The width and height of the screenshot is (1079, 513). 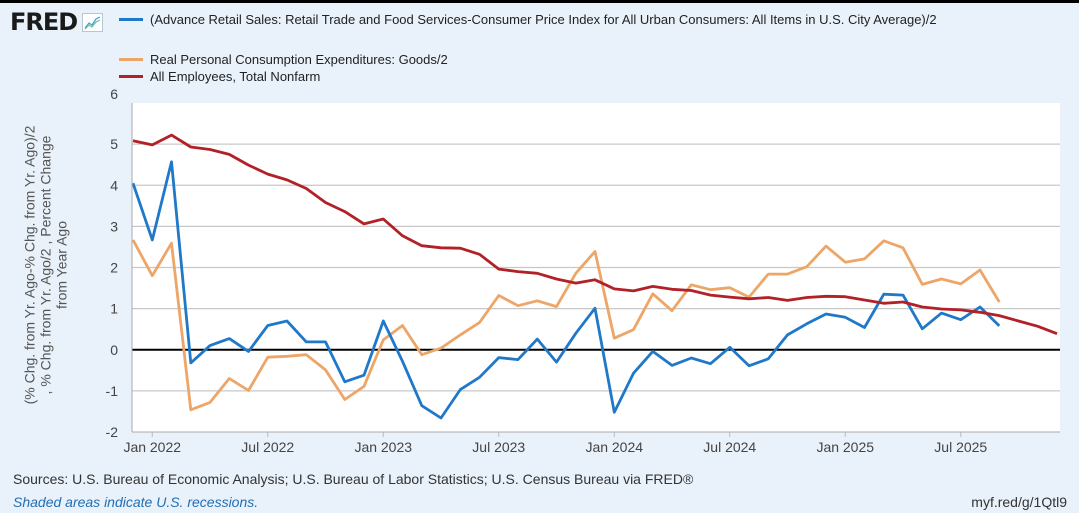 I want to click on y-tick-label: 1, so click(x=114, y=309).